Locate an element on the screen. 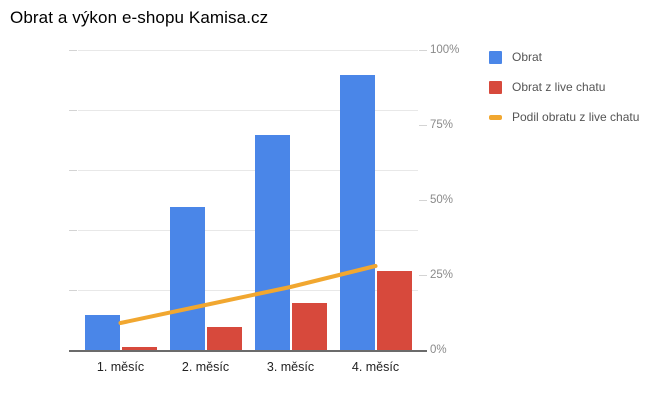 This screenshot has width=650, height=401. legend-item: Obrat z live chatu is located at coordinates (564, 87).